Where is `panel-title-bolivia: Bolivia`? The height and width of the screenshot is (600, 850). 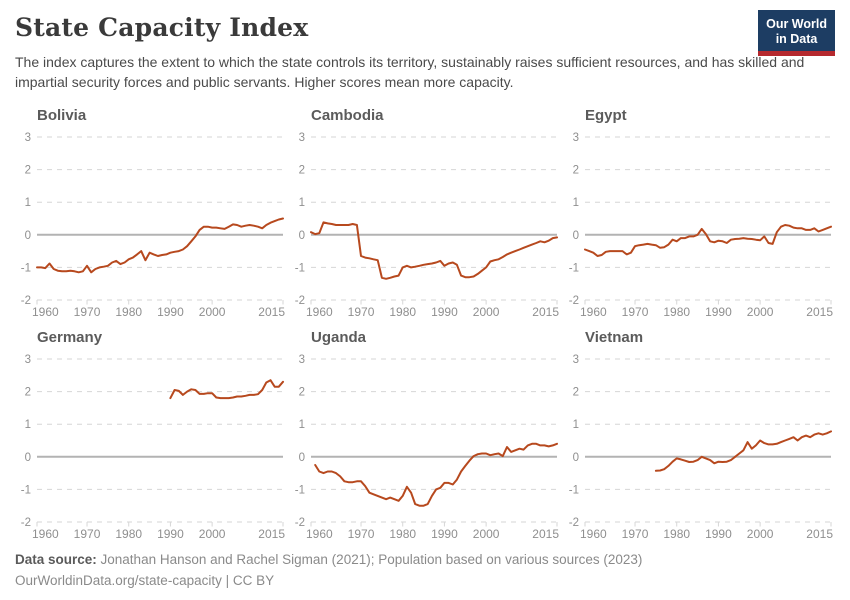
panel-title-bolivia: Bolivia is located at coordinates (62, 115).